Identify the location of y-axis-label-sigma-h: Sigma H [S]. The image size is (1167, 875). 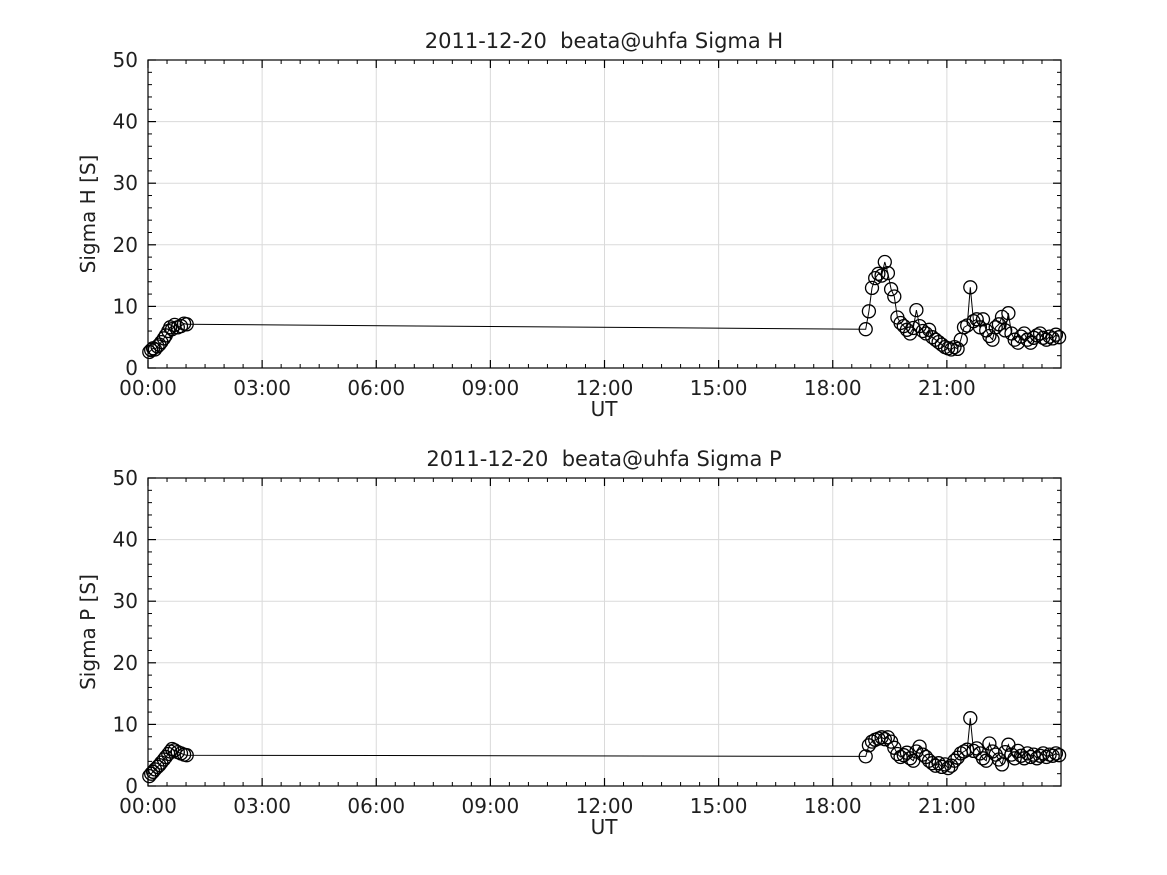
(88, 214).